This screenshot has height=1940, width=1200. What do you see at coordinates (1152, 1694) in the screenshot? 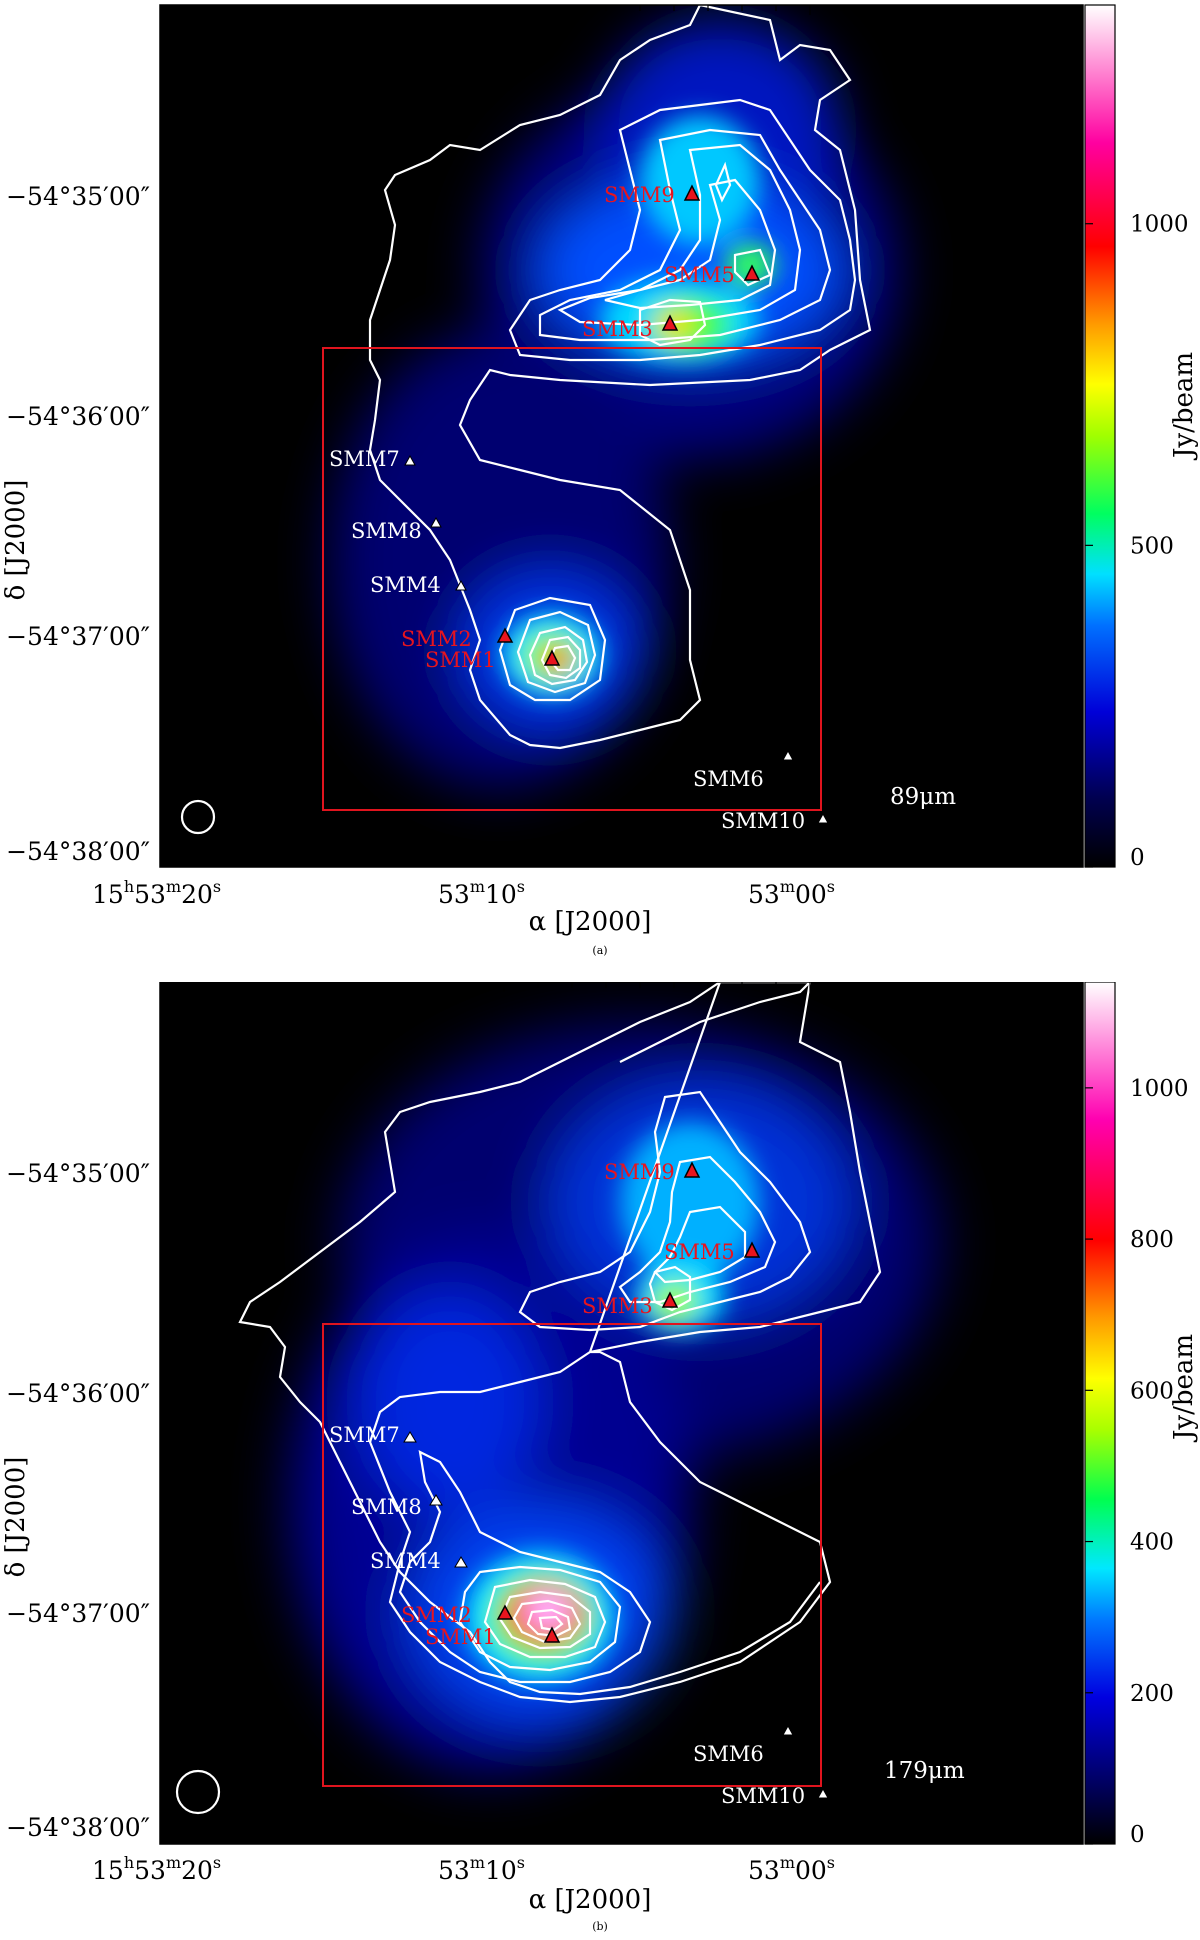
I see `colorbar-tick-label: 200` at bounding box center [1152, 1694].